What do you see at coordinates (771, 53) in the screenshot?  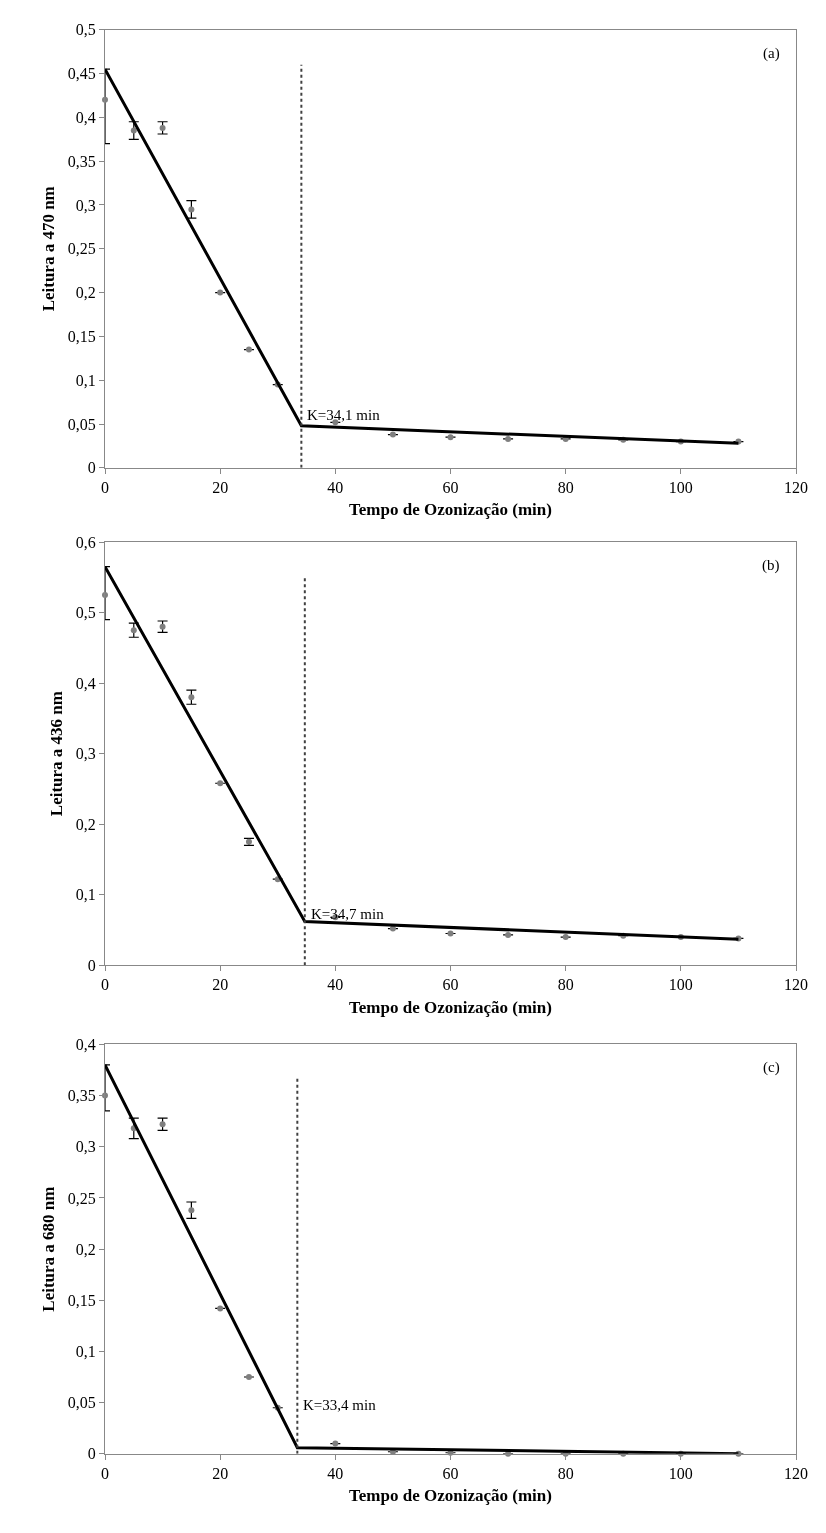 I see `annotation: (a)` at bounding box center [771, 53].